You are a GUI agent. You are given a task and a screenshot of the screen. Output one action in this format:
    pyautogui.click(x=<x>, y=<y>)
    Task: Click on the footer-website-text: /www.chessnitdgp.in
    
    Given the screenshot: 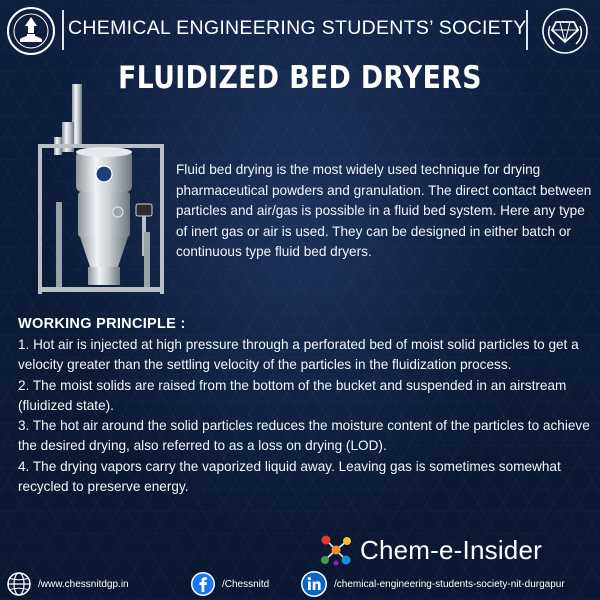 What is the action you would take?
    pyautogui.click(x=83, y=584)
    